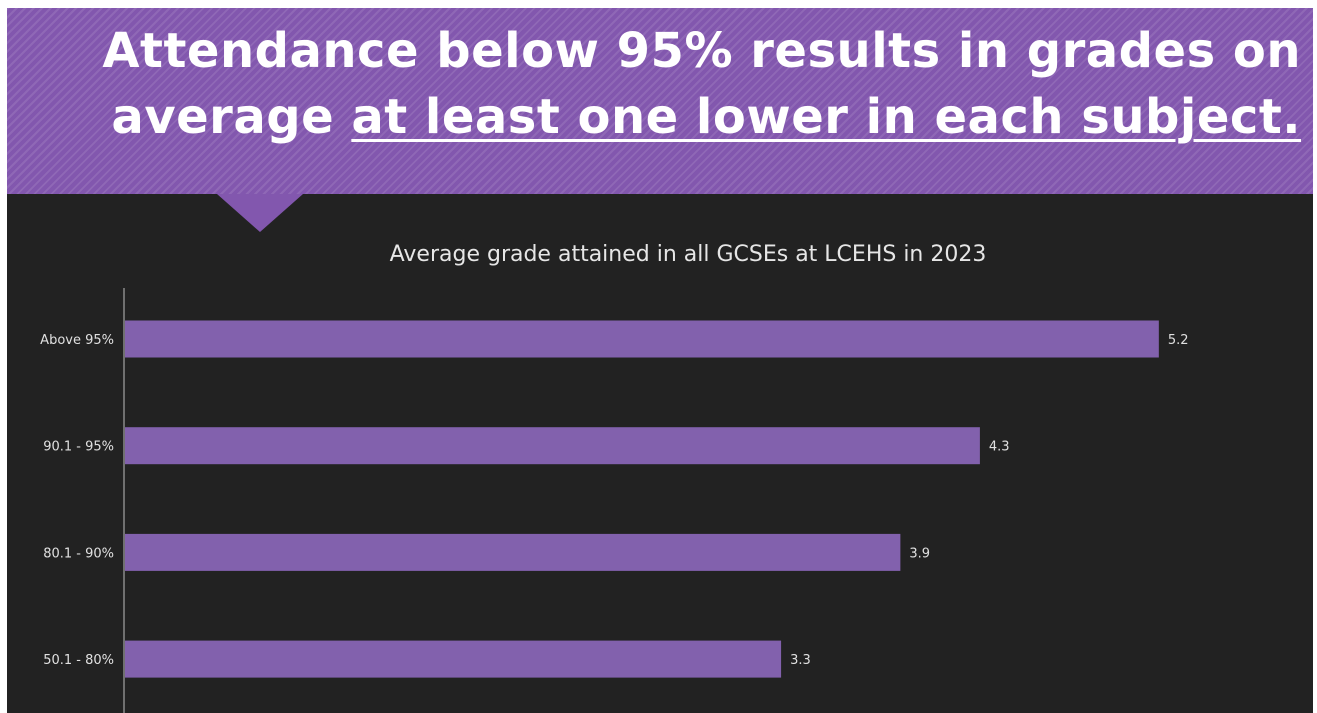  I want to click on category-label-3: 50.1 - 80%, so click(78, 660).